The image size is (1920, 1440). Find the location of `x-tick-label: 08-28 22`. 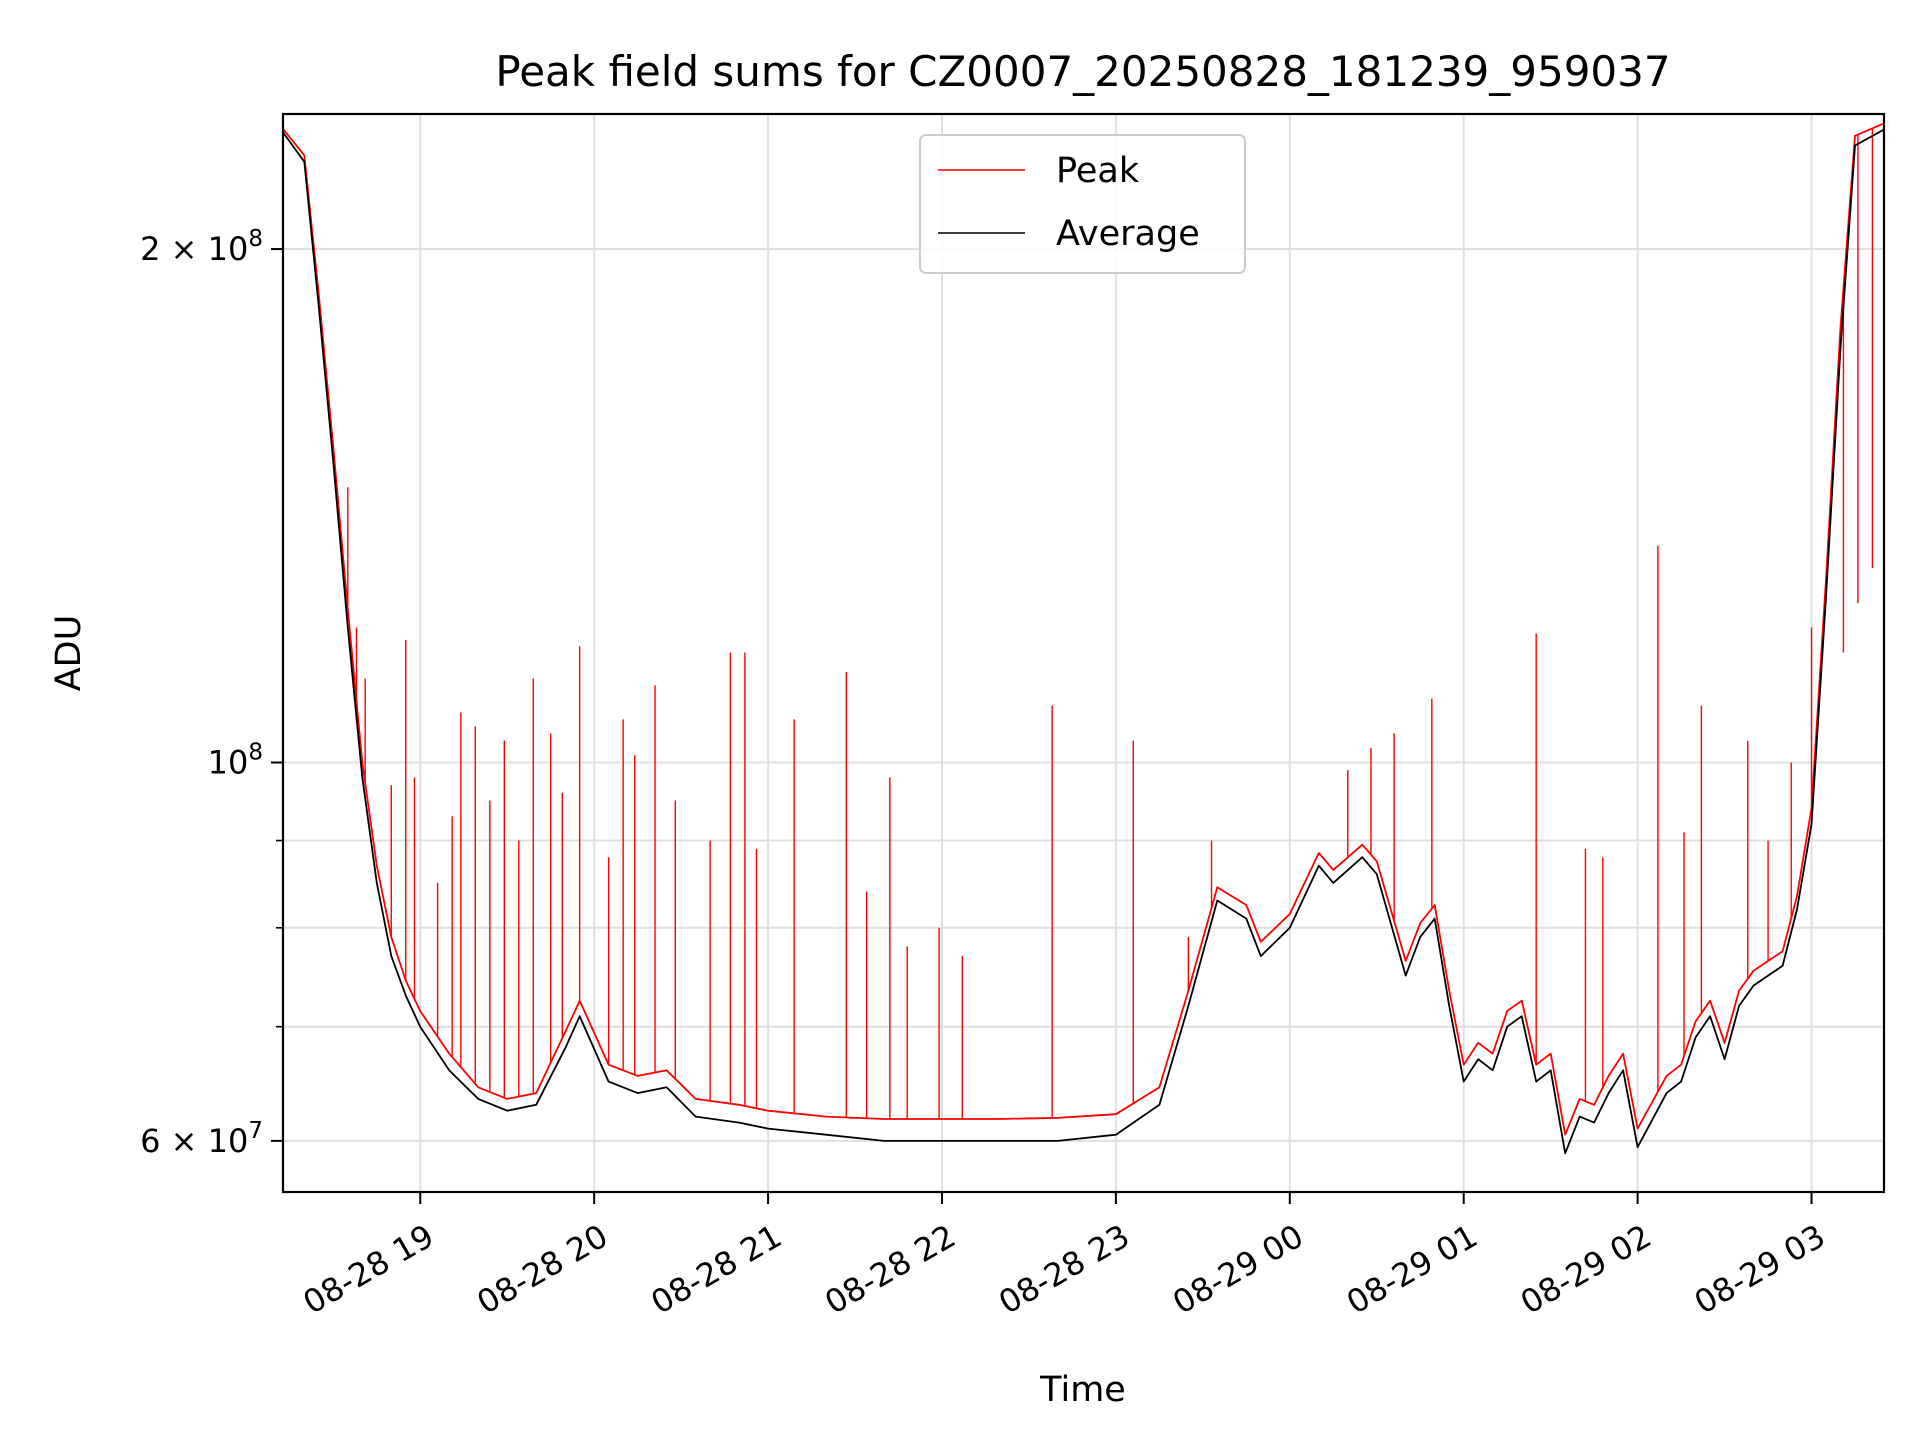

x-tick-label: 08-28 22 is located at coordinates (890, 1269).